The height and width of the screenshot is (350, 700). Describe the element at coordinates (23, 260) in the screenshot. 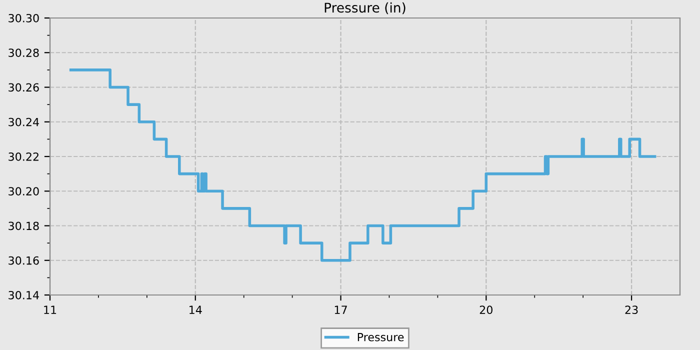

I see `y-tick-label: 30.16` at that location.